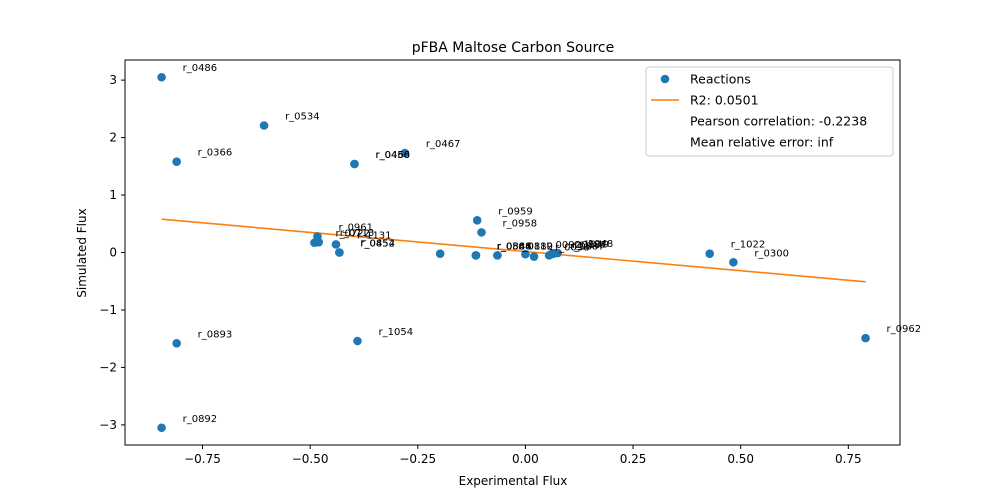 This screenshot has width=1000, height=500. I want to click on point-label: r_0888, so click(514, 246).